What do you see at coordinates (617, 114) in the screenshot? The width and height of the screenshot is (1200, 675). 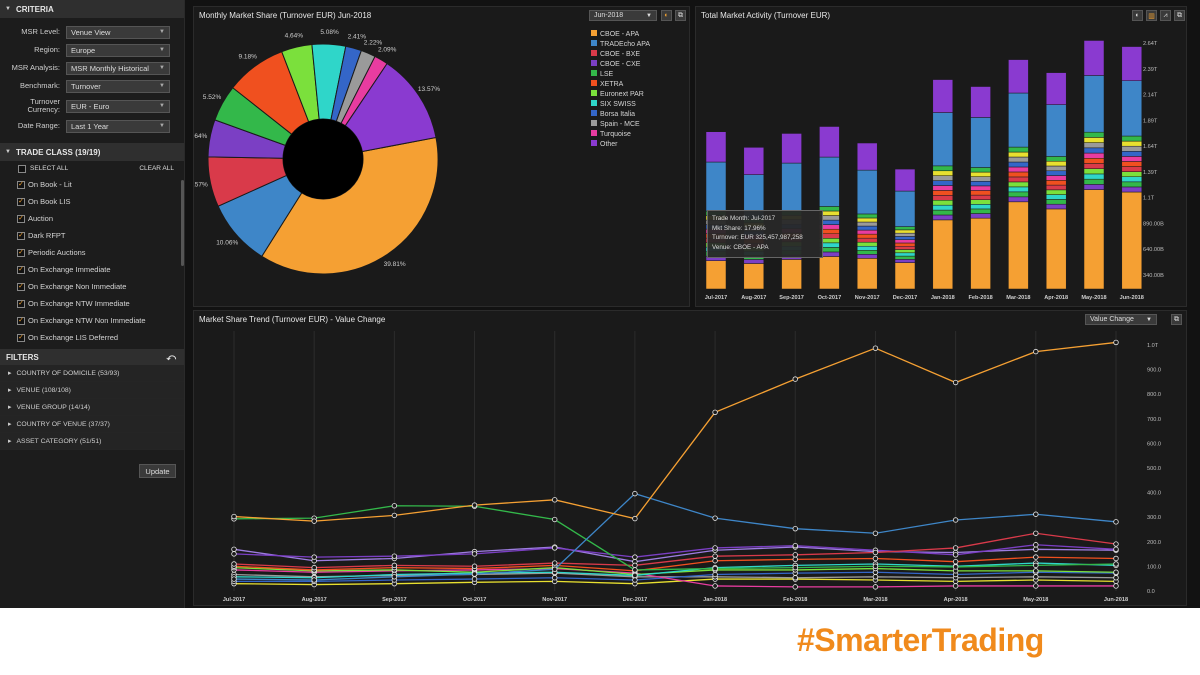 I see `legend-label: Borsa Italia` at bounding box center [617, 114].